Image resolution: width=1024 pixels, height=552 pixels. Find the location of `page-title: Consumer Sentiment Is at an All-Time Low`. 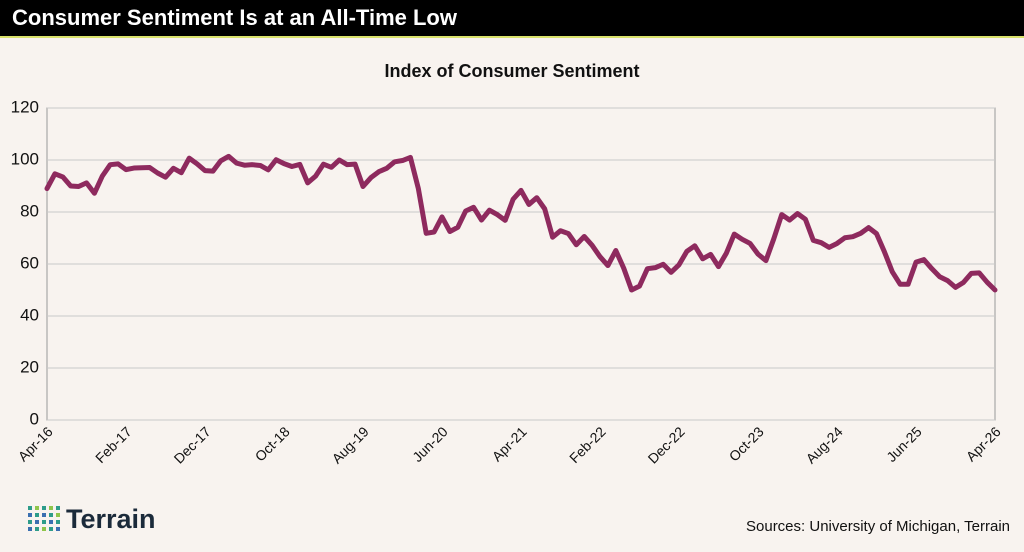

page-title: Consumer Sentiment Is at an All-Time Low is located at coordinates (235, 17).